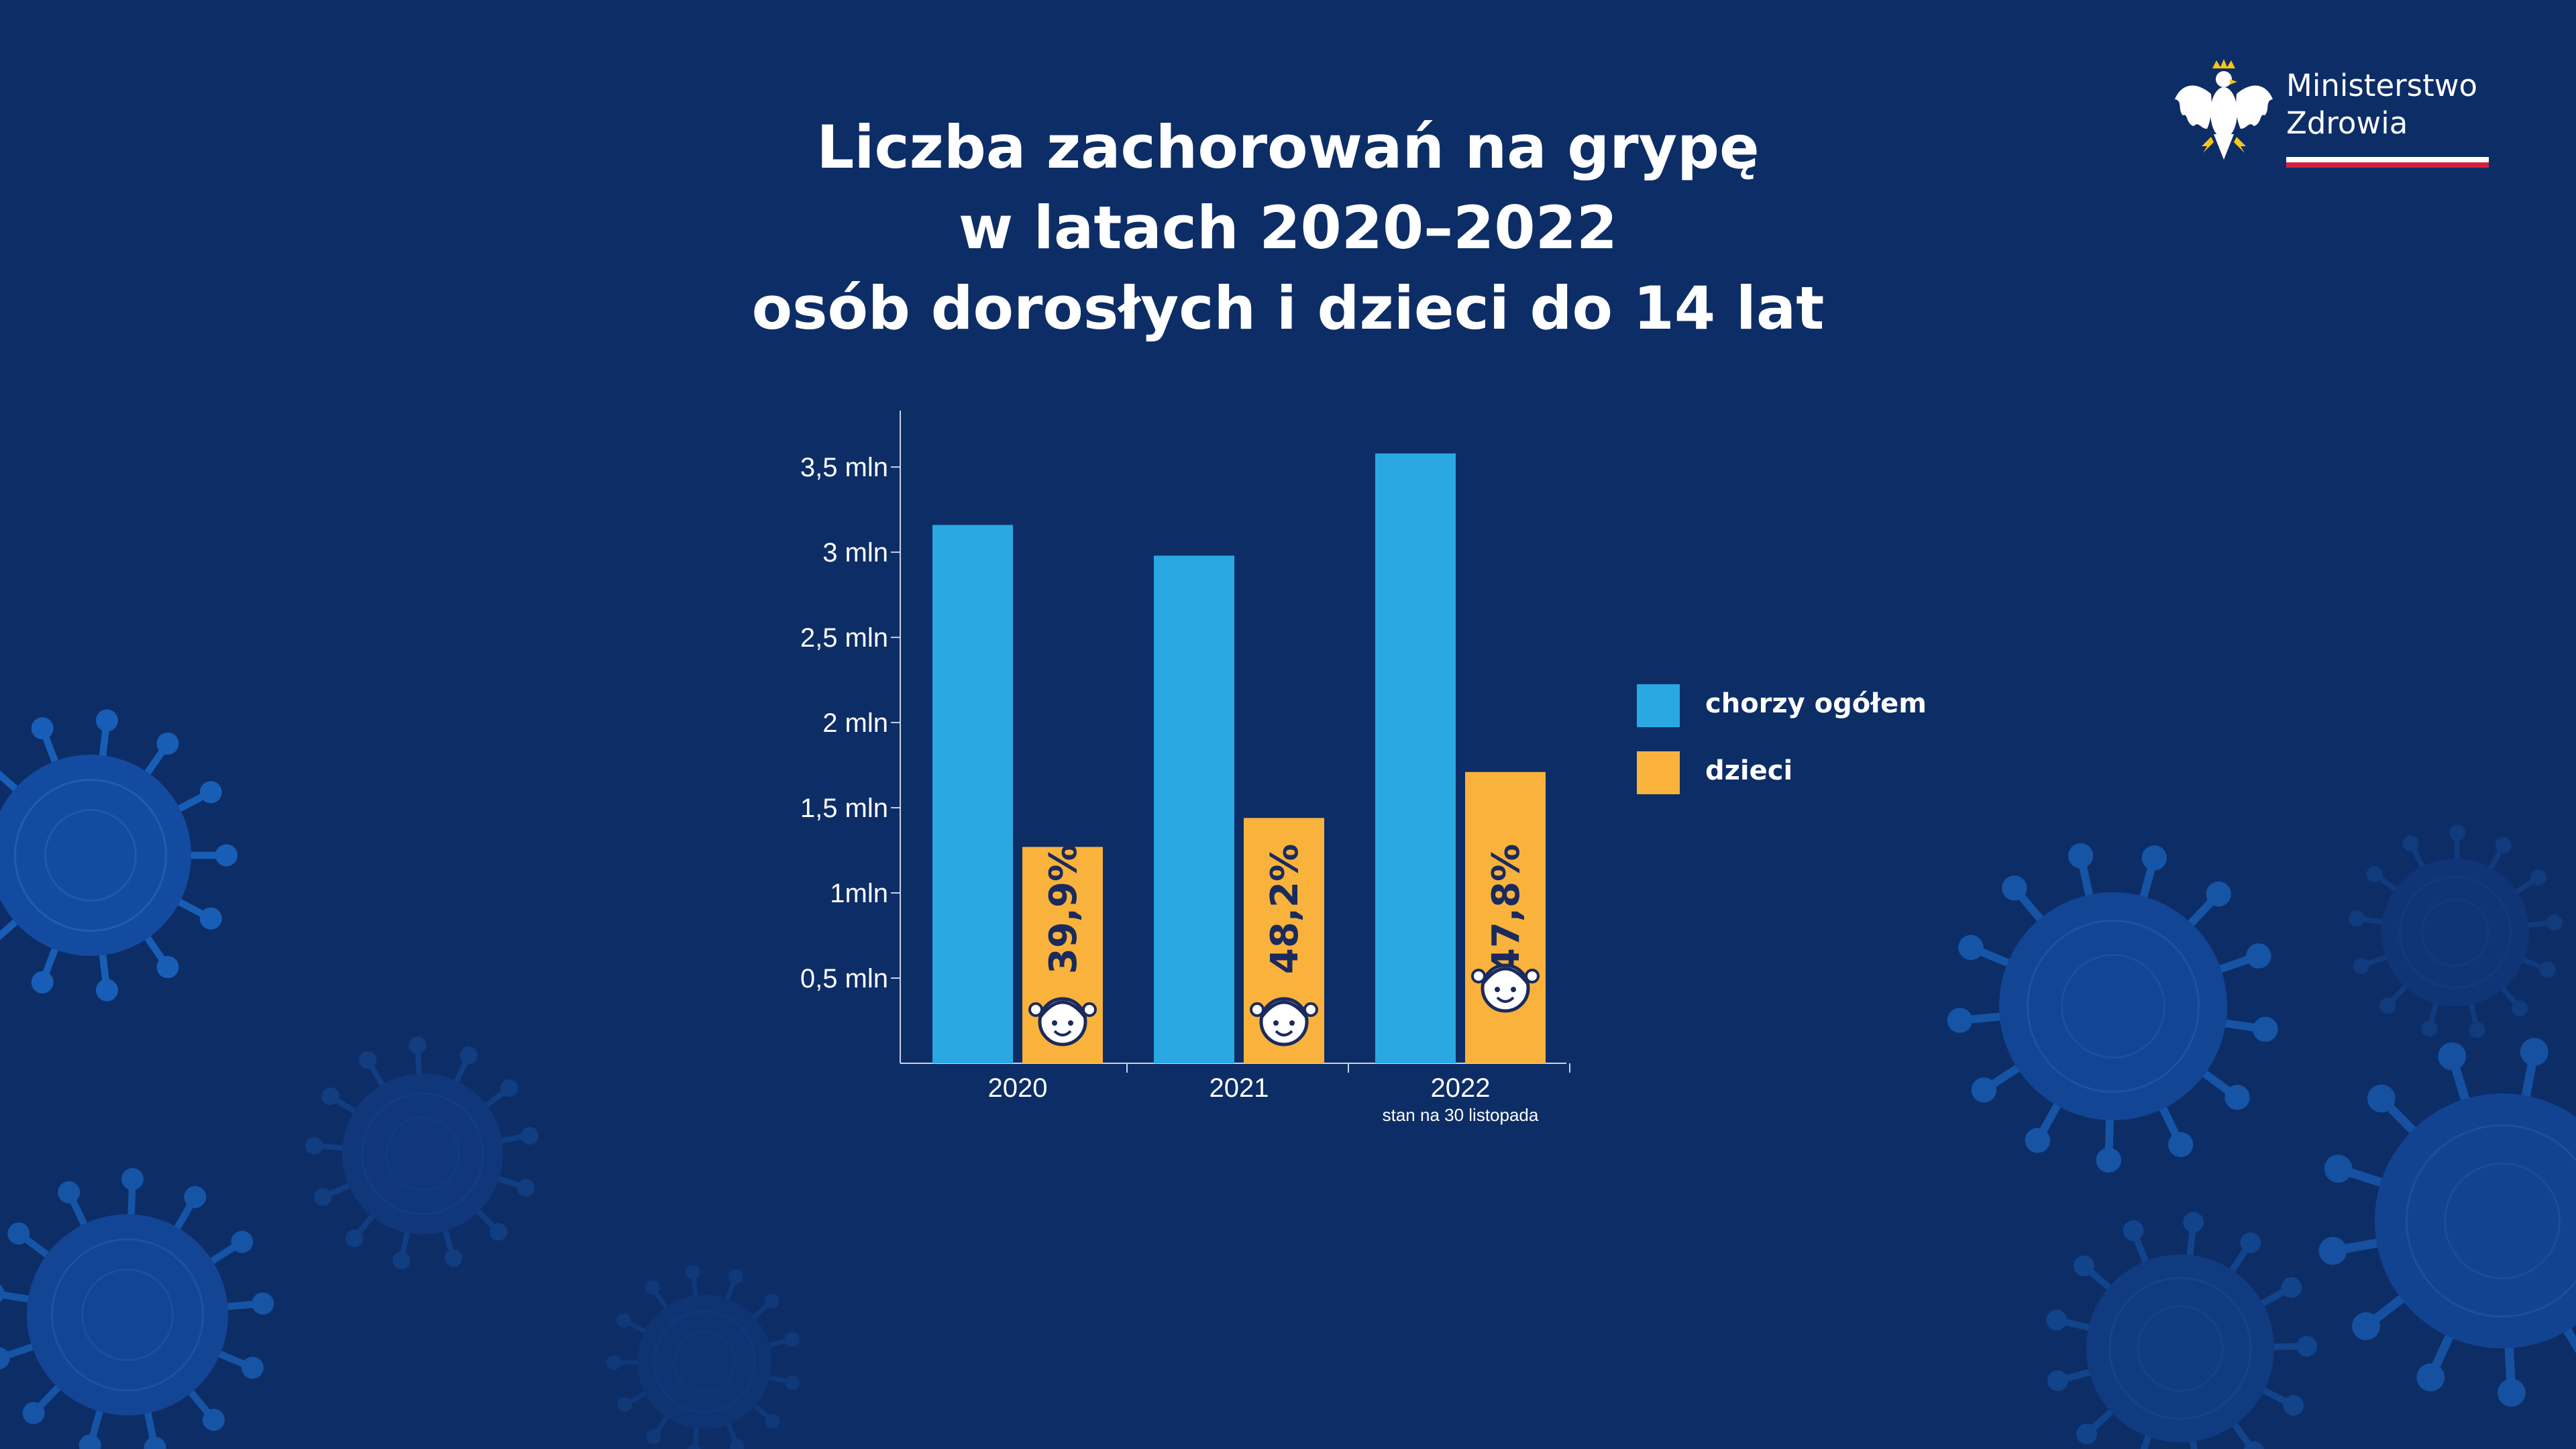 The image size is (2576, 1449). Describe the element at coordinates (859, 893) in the screenshot. I see `y-tick-label: 1mln` at that location.